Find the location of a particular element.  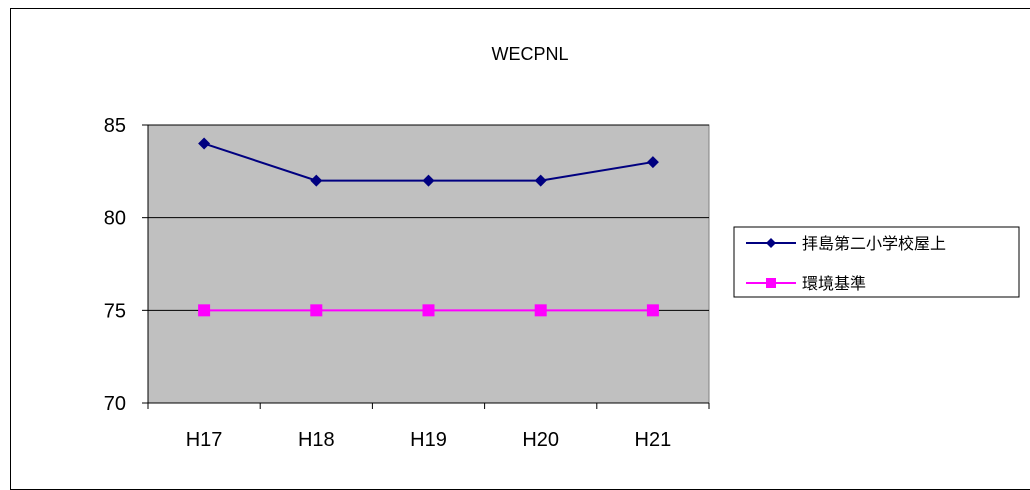

legend-item-2: 環境基準 is located at coordinates (806, 283).